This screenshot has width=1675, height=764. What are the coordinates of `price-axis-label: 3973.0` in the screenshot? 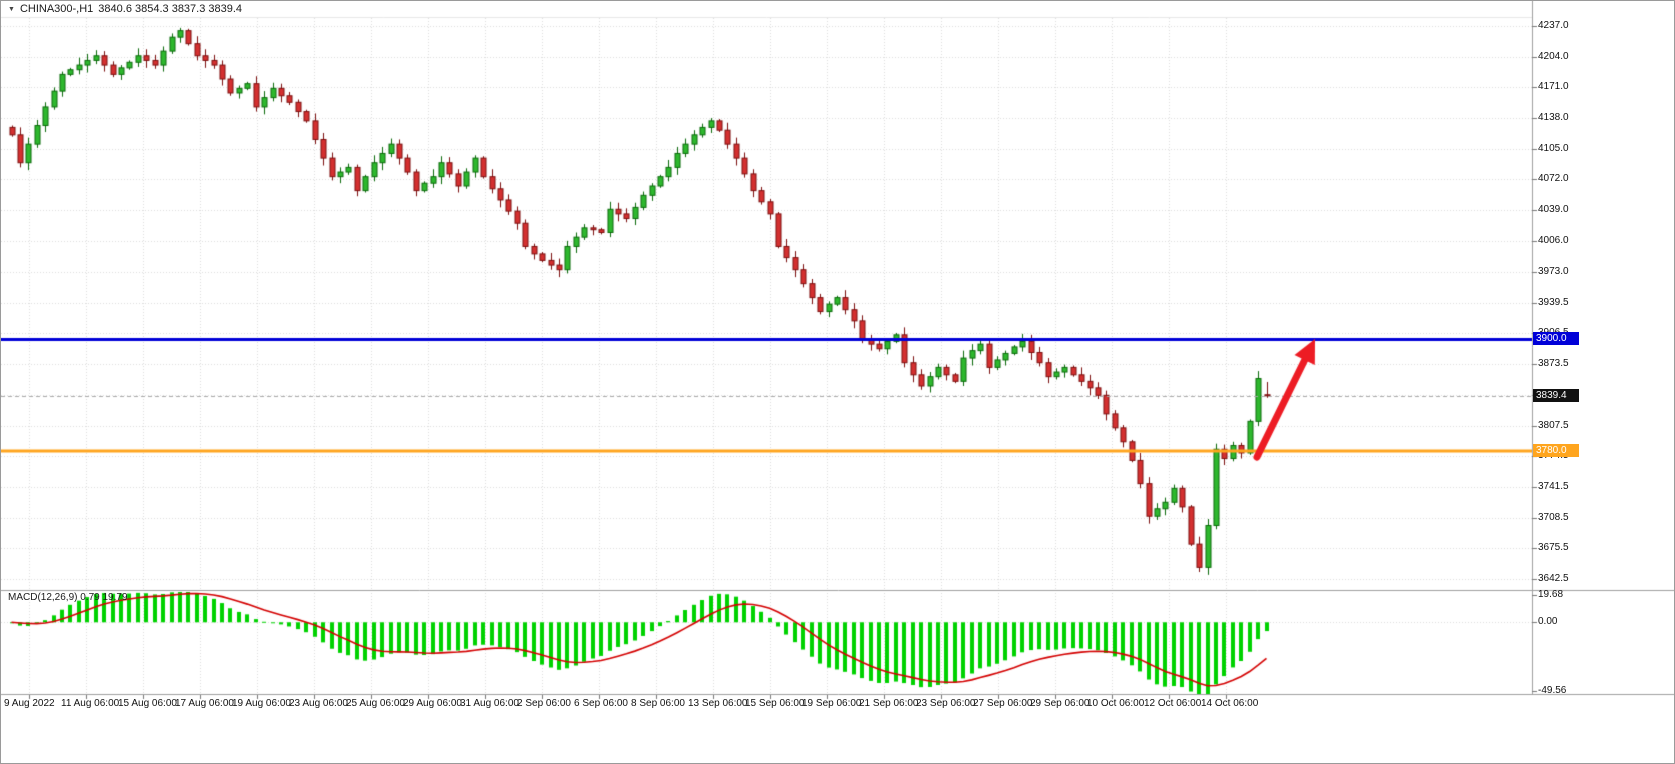 It's located at (1553, 271).